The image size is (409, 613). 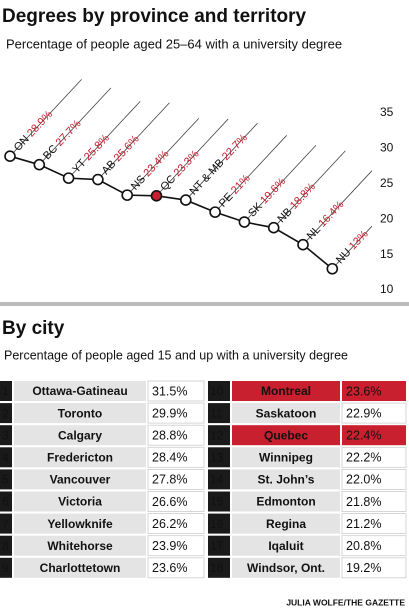 I want to click on value-label: 16.4%, so click(x=331, y=213).